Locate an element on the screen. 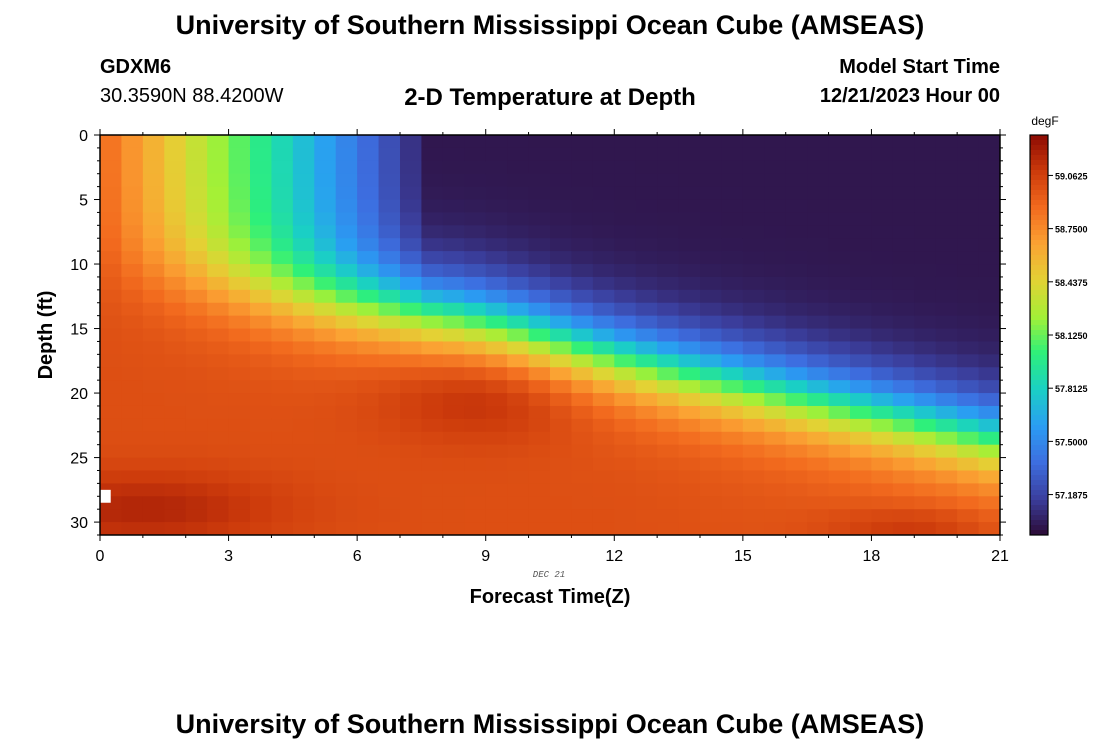 The height and width of the screenshot is (750, 1100). x-tick-label: 15 is located at coordinates (743, 556).